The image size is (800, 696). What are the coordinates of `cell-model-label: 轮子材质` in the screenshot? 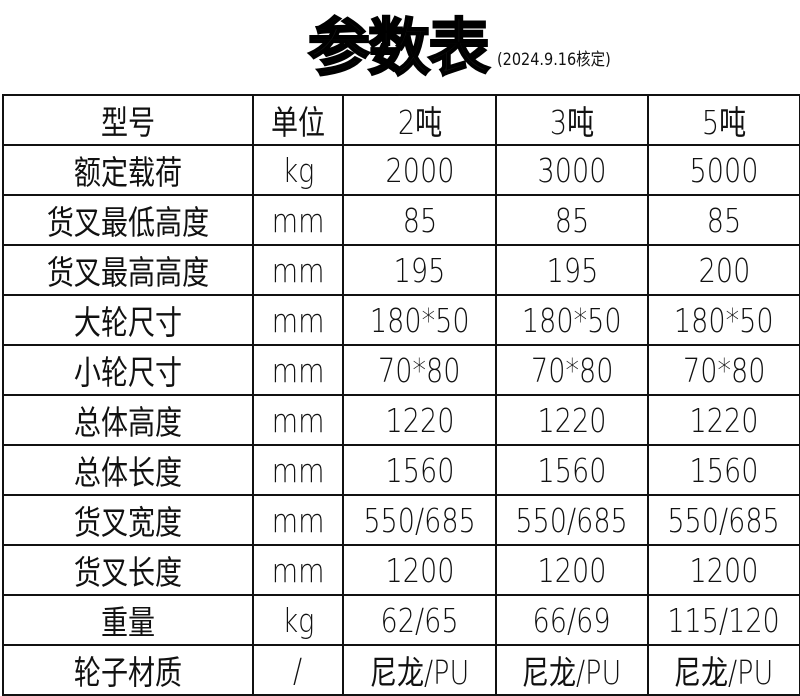 It's located at (128, 670).